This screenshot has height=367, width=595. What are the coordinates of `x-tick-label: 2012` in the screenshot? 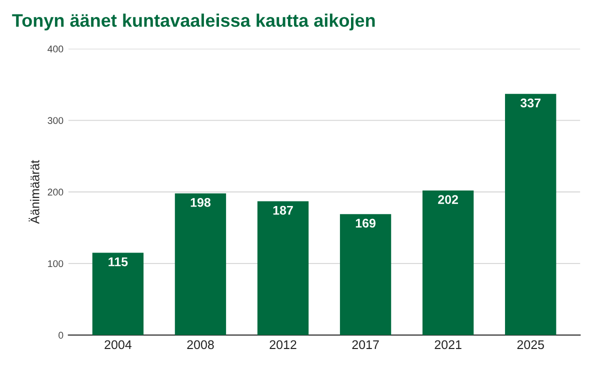 It's located at (283, 345).